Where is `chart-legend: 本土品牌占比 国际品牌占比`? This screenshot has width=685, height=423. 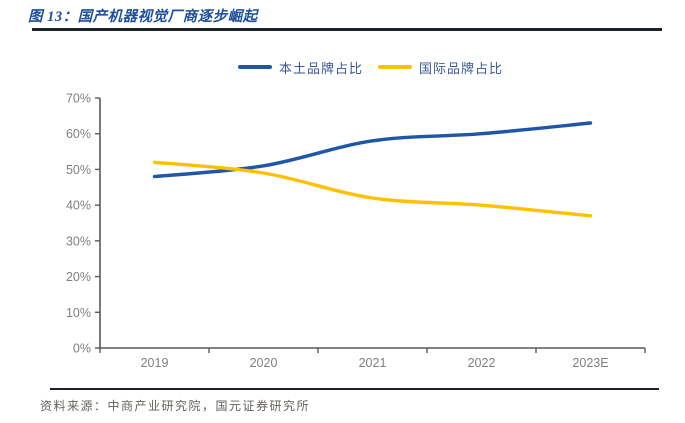
chart-legend: 本土品牌占比 国际品牌占比 is located at coordinates (342, 67).